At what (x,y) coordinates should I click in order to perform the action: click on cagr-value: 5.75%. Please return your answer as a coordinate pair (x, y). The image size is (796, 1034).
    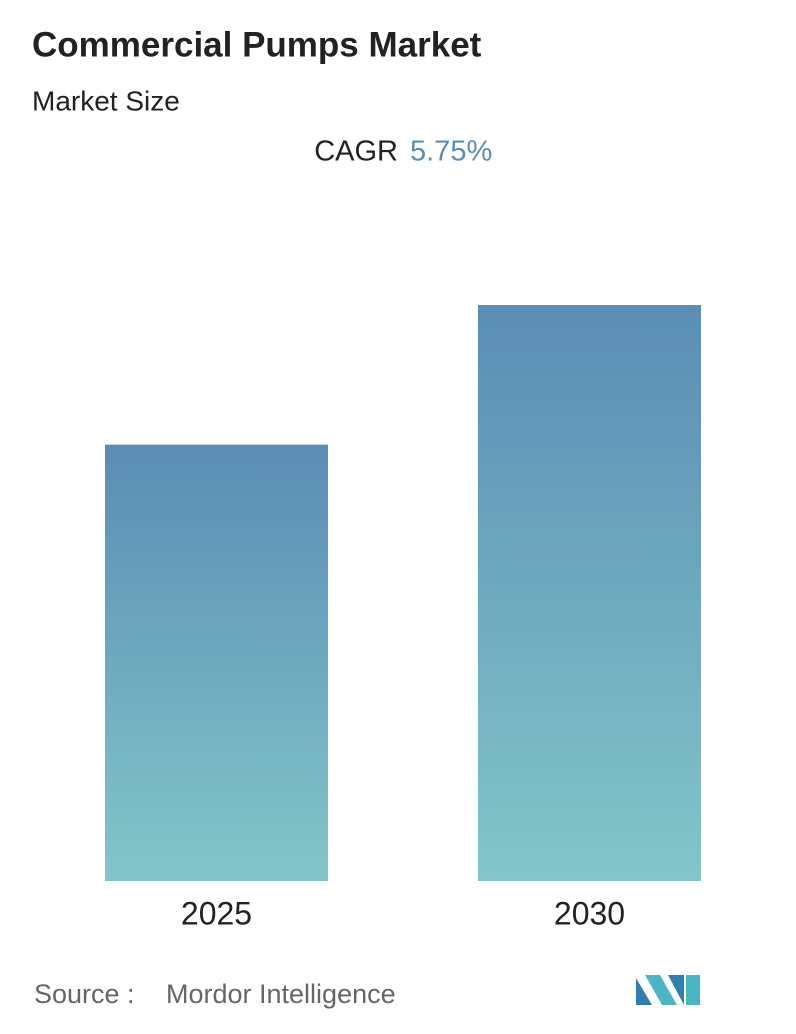
    Looking at the image, I should click on (451, 152).